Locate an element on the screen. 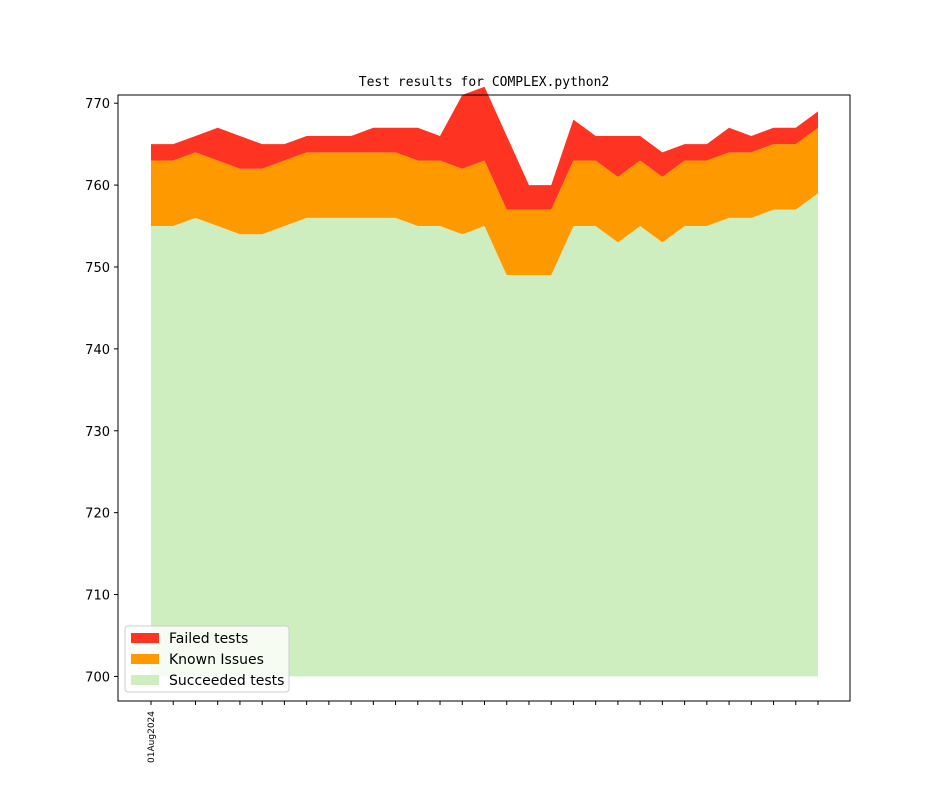 Image resolution: width=944 pixels, height=787 pixels. legend-box is located at coordinates (207, 659).